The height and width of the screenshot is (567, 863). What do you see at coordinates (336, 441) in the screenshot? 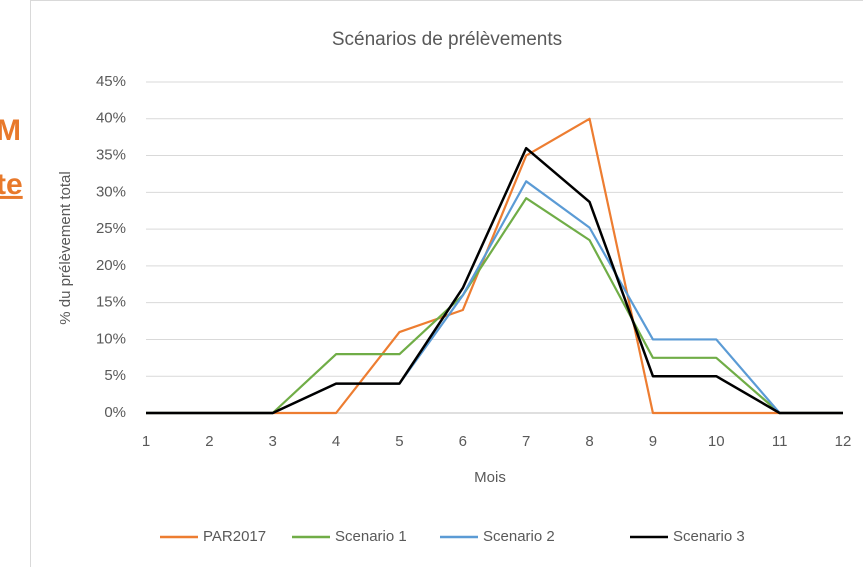
I see `x-tick-label: 4` at bounding box center [336, 441].